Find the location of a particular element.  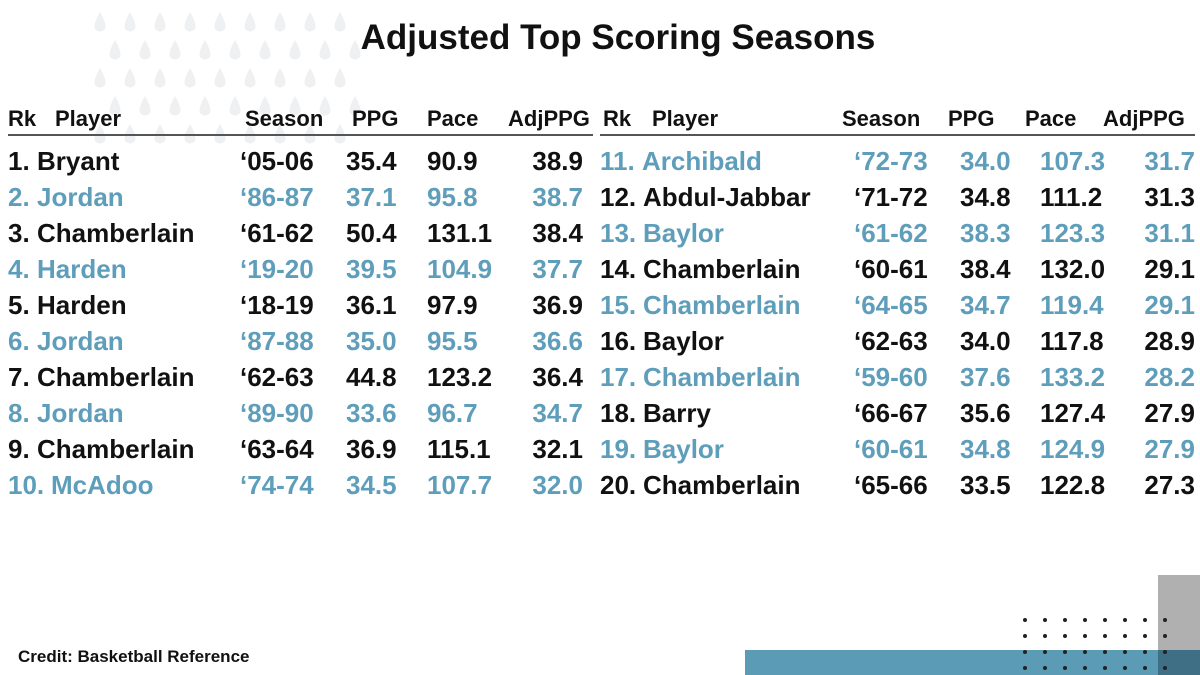

title: Adjusted Top Scoring Seasons is located at coordinates (618, 37).